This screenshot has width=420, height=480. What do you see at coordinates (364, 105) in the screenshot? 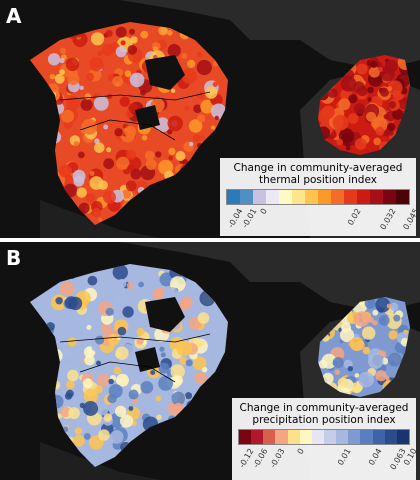
I see `europe-a` at bounding box center [364, 105].